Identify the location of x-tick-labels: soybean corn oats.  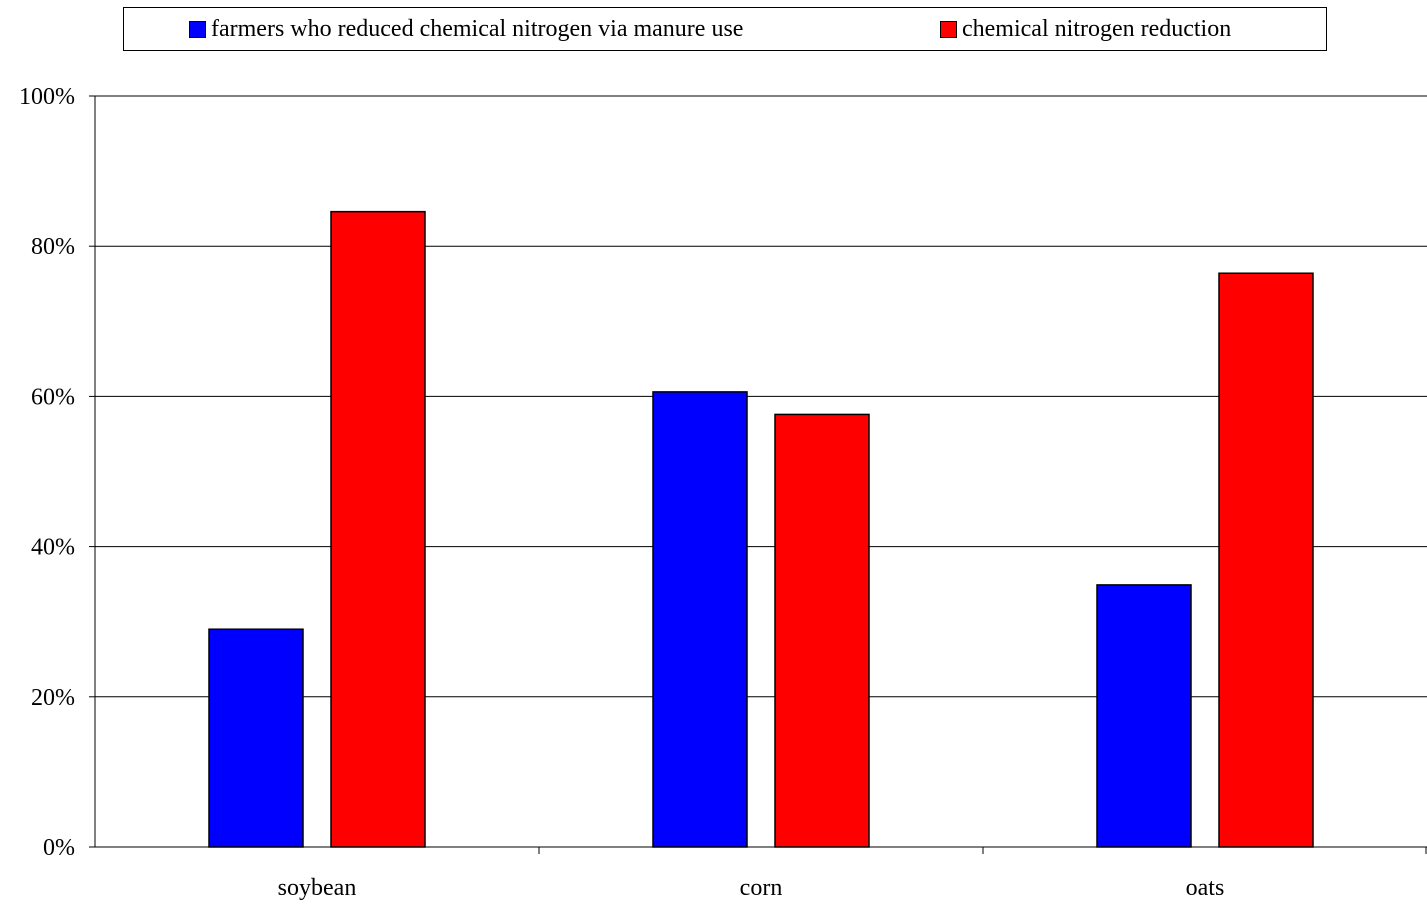
(751, 888).